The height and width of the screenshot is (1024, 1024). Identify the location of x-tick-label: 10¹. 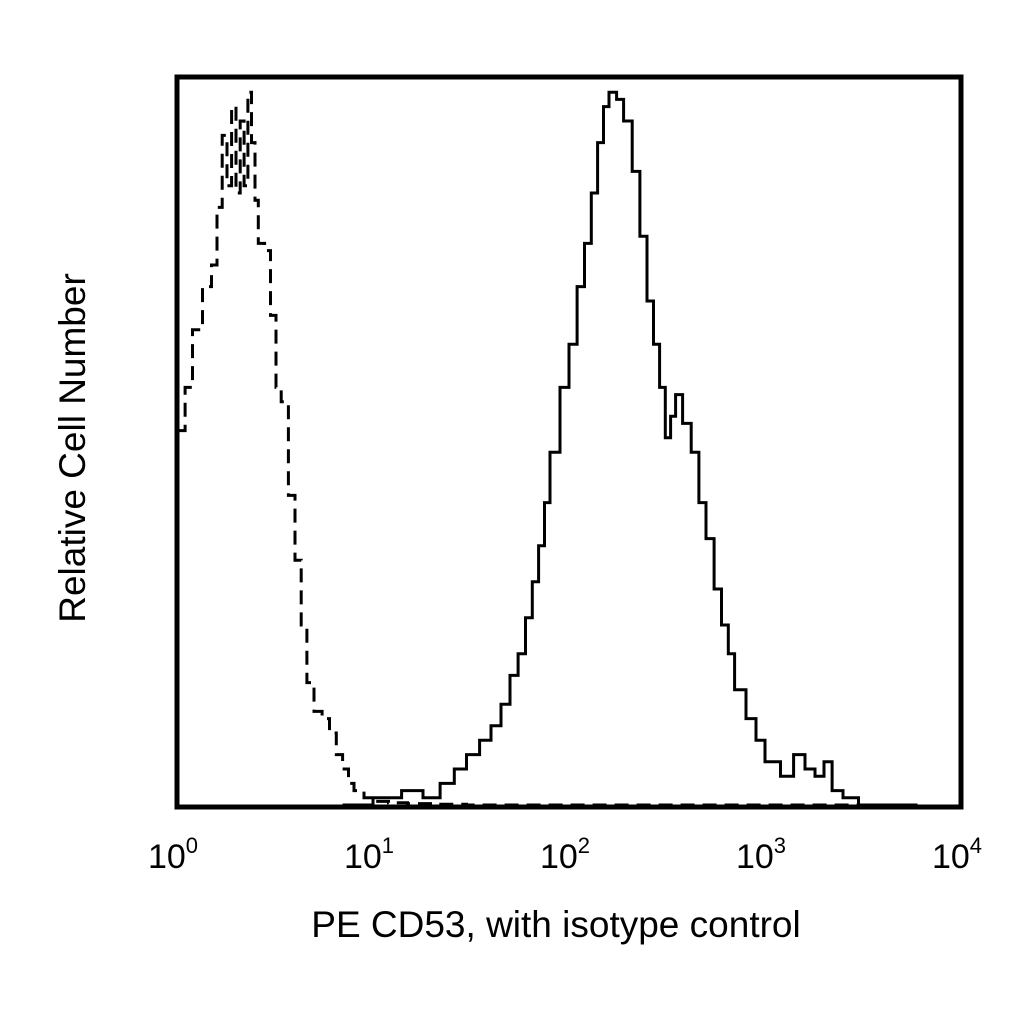
(369, 854).